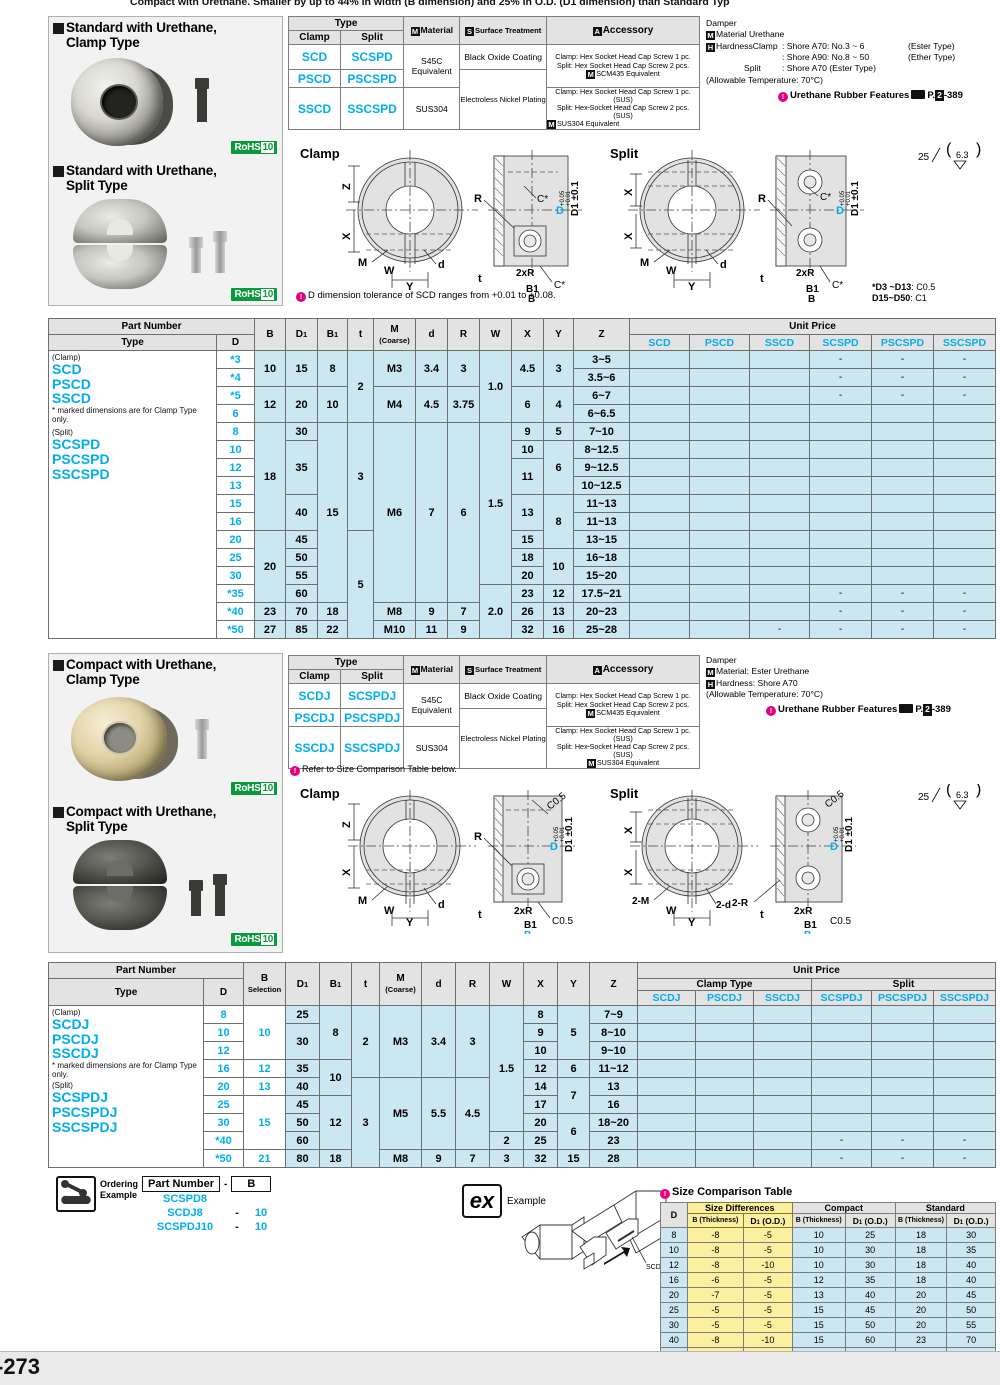 This screenshot has width=1000, height=1385. Describe the element at coordinates (902, 1140) in the screenshot. I see `price-cell-PSCSPDJ: -` at that location.